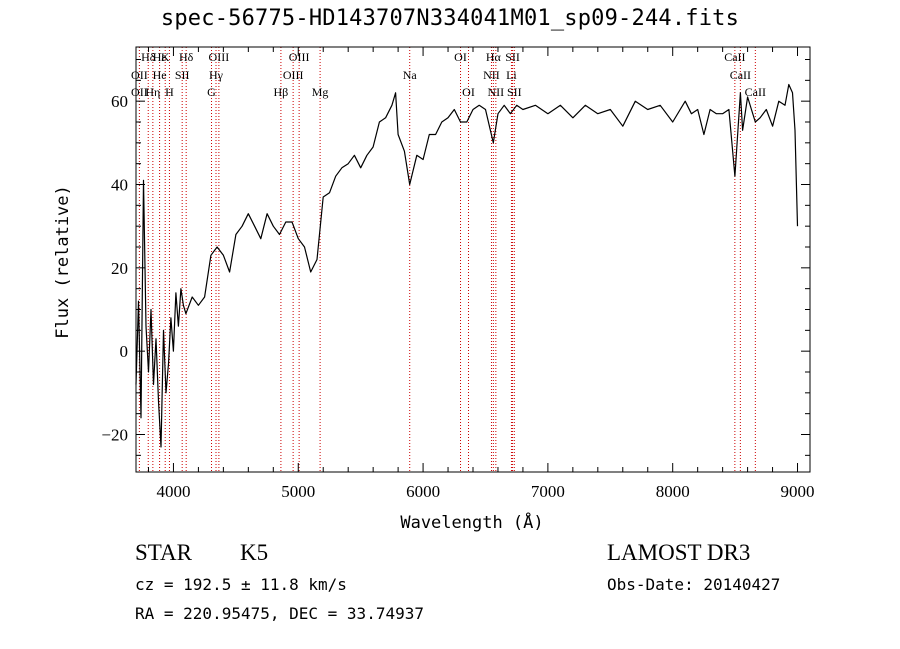 This screenshot has height=649, width=900. What do you see at coordinates (298, 491) in the screenshot?
I see `x-tick-label: 5000` at bounding box center [298, 491].